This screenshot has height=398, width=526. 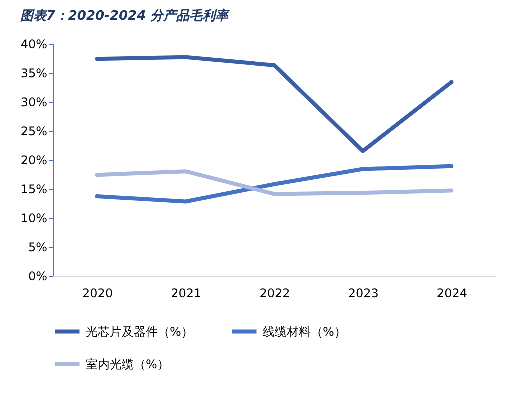 I want to click on chart-title: 图表7：2020-2024 分产品毛利率, so click(x=125, y=16).